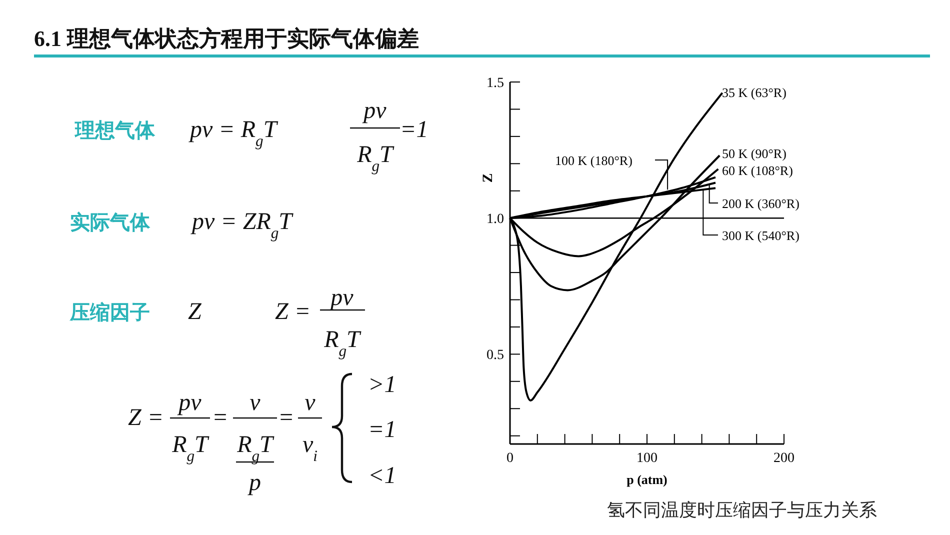 This screenshot has height=535, width=950. What do you see at coordinates (761, 203) in the screenshot?
I see `series-label: 200 K (360°R)` at bounding box center [761, 203].